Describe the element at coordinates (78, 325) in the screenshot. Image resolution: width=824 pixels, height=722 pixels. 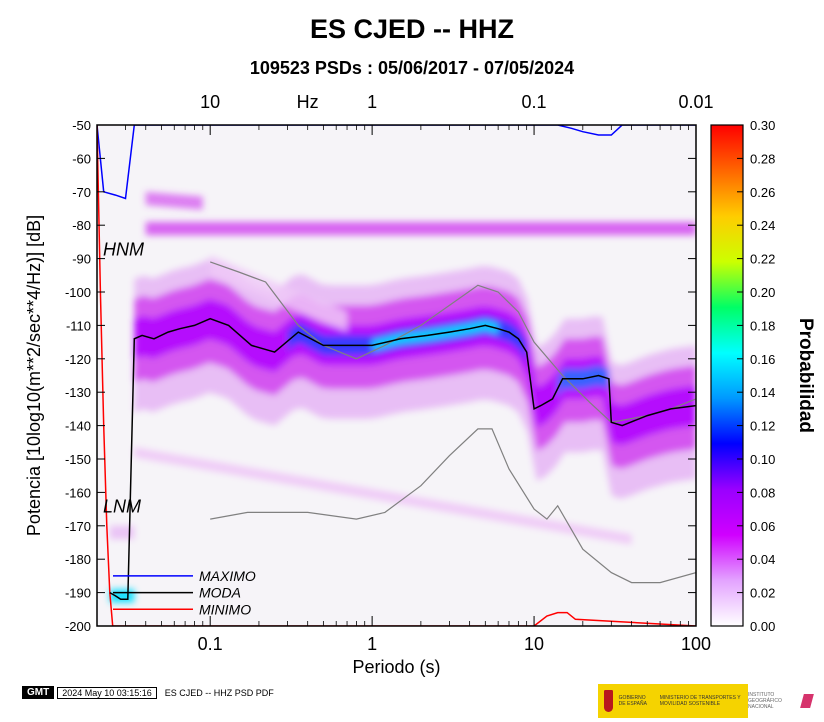
I see `y-tick-label: -110` at that location.